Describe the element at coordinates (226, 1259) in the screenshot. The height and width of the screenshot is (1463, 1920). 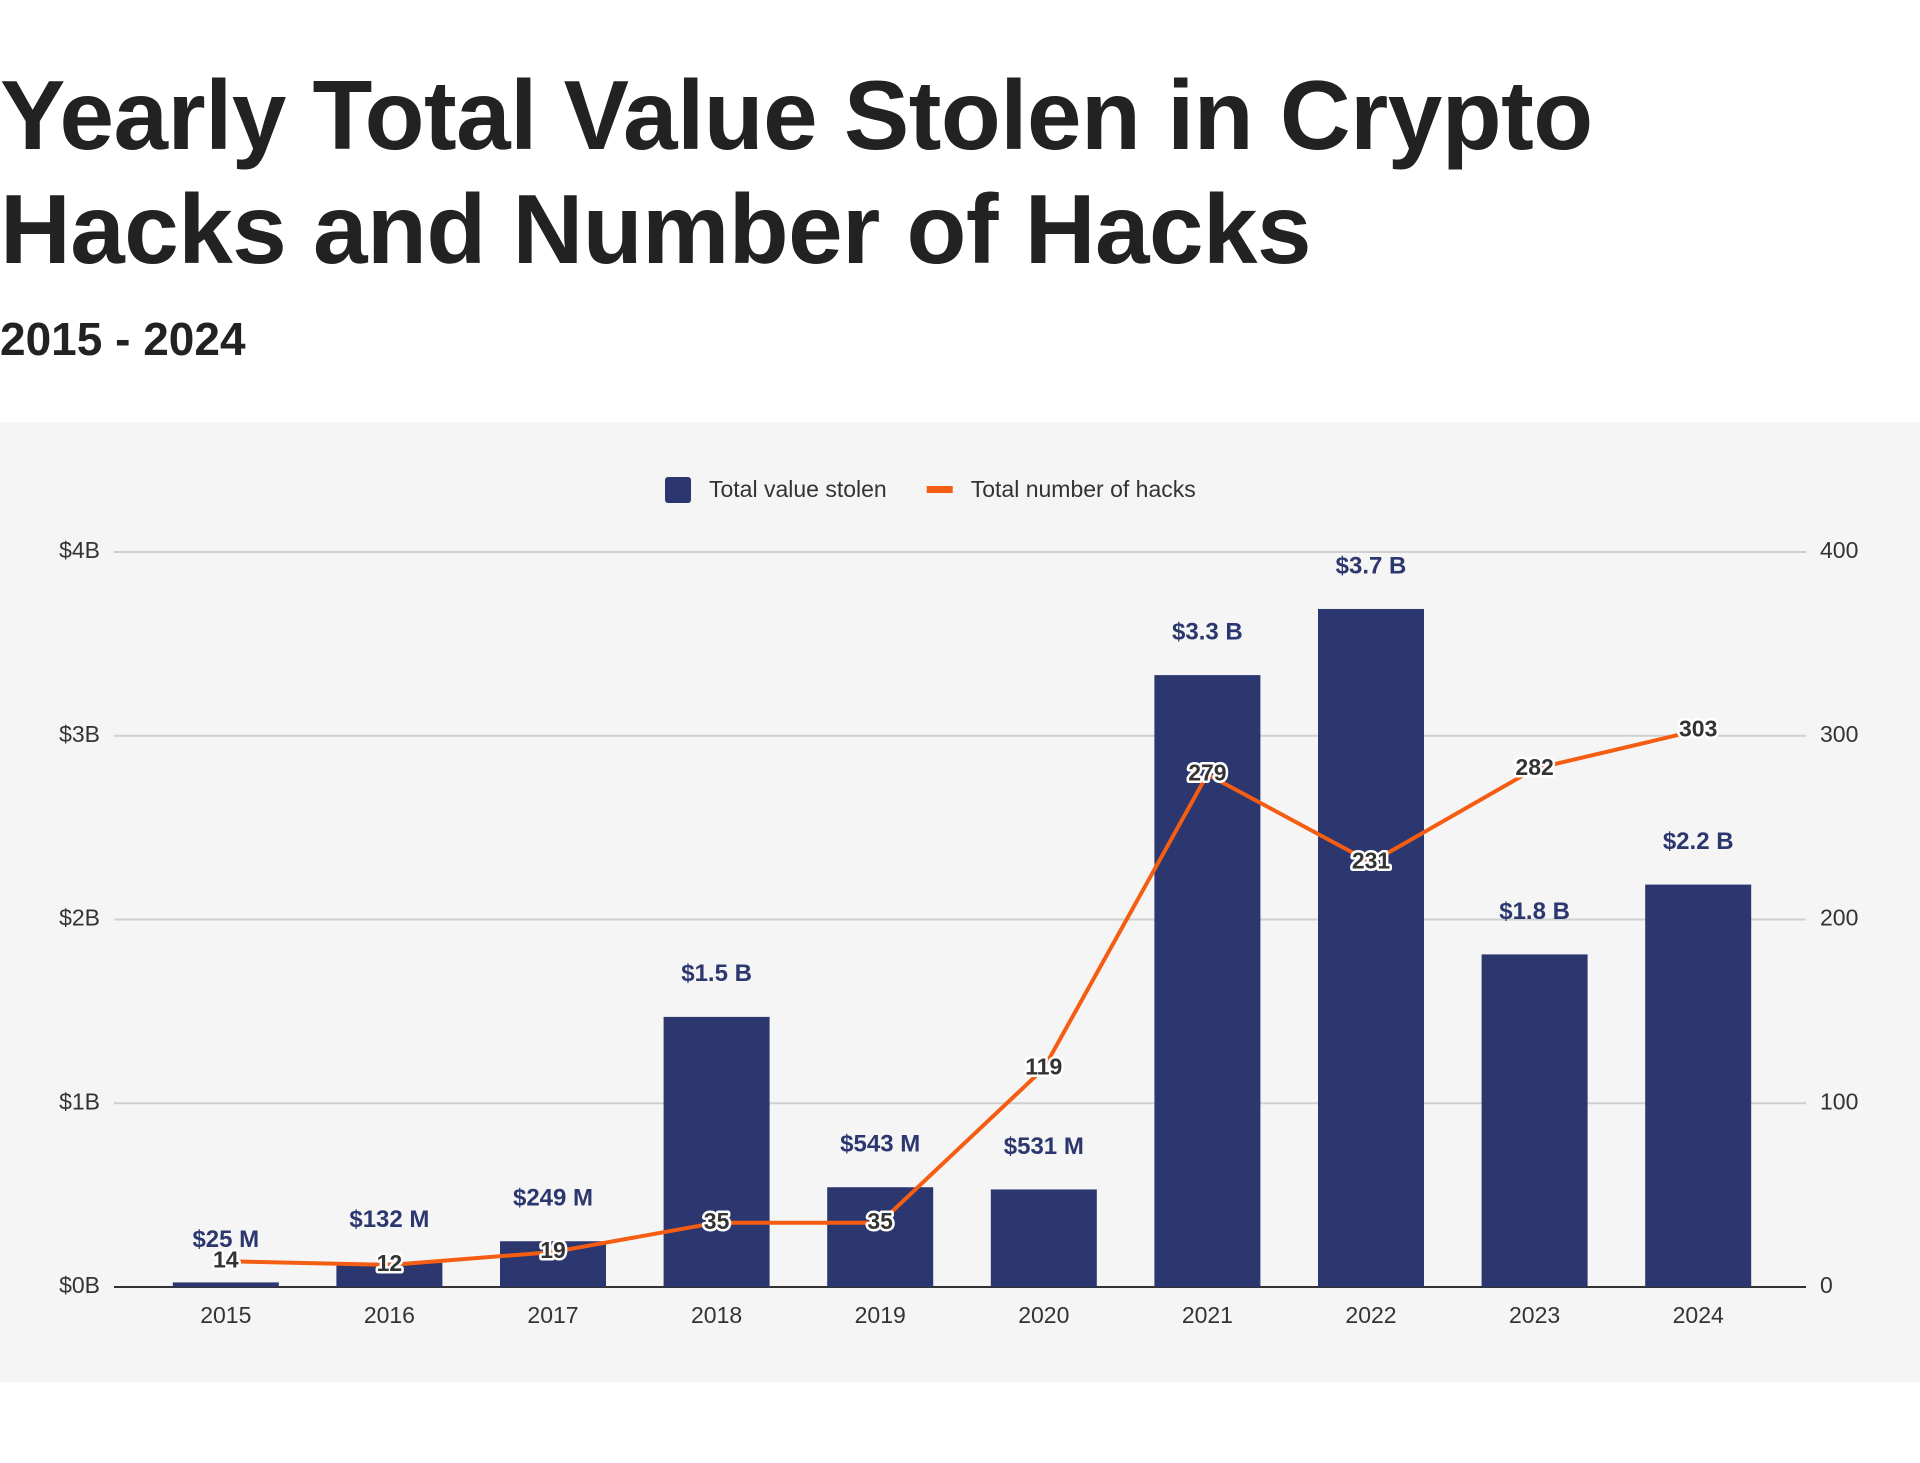
I see `line-value-label: 14` at that location.